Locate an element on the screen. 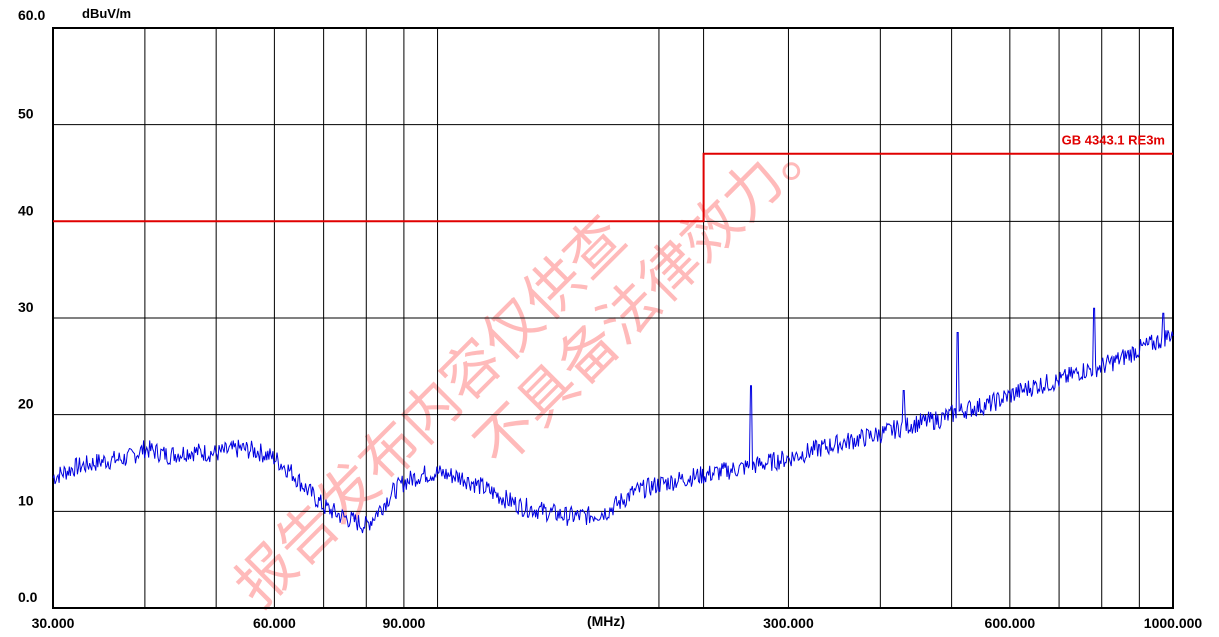 The height and width of the screenshot is (637, 1219). limit-line-label: GB 4343.1 RE3m is located at coordinates (1113, 140).